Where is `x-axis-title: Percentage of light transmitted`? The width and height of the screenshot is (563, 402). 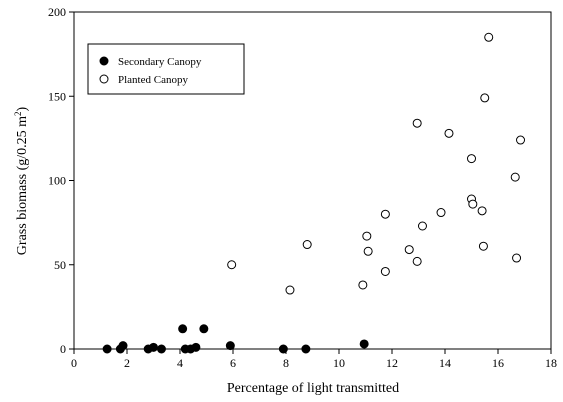 x-axis-title: Percentage of light transmitted is located at coordinates (313, 388).